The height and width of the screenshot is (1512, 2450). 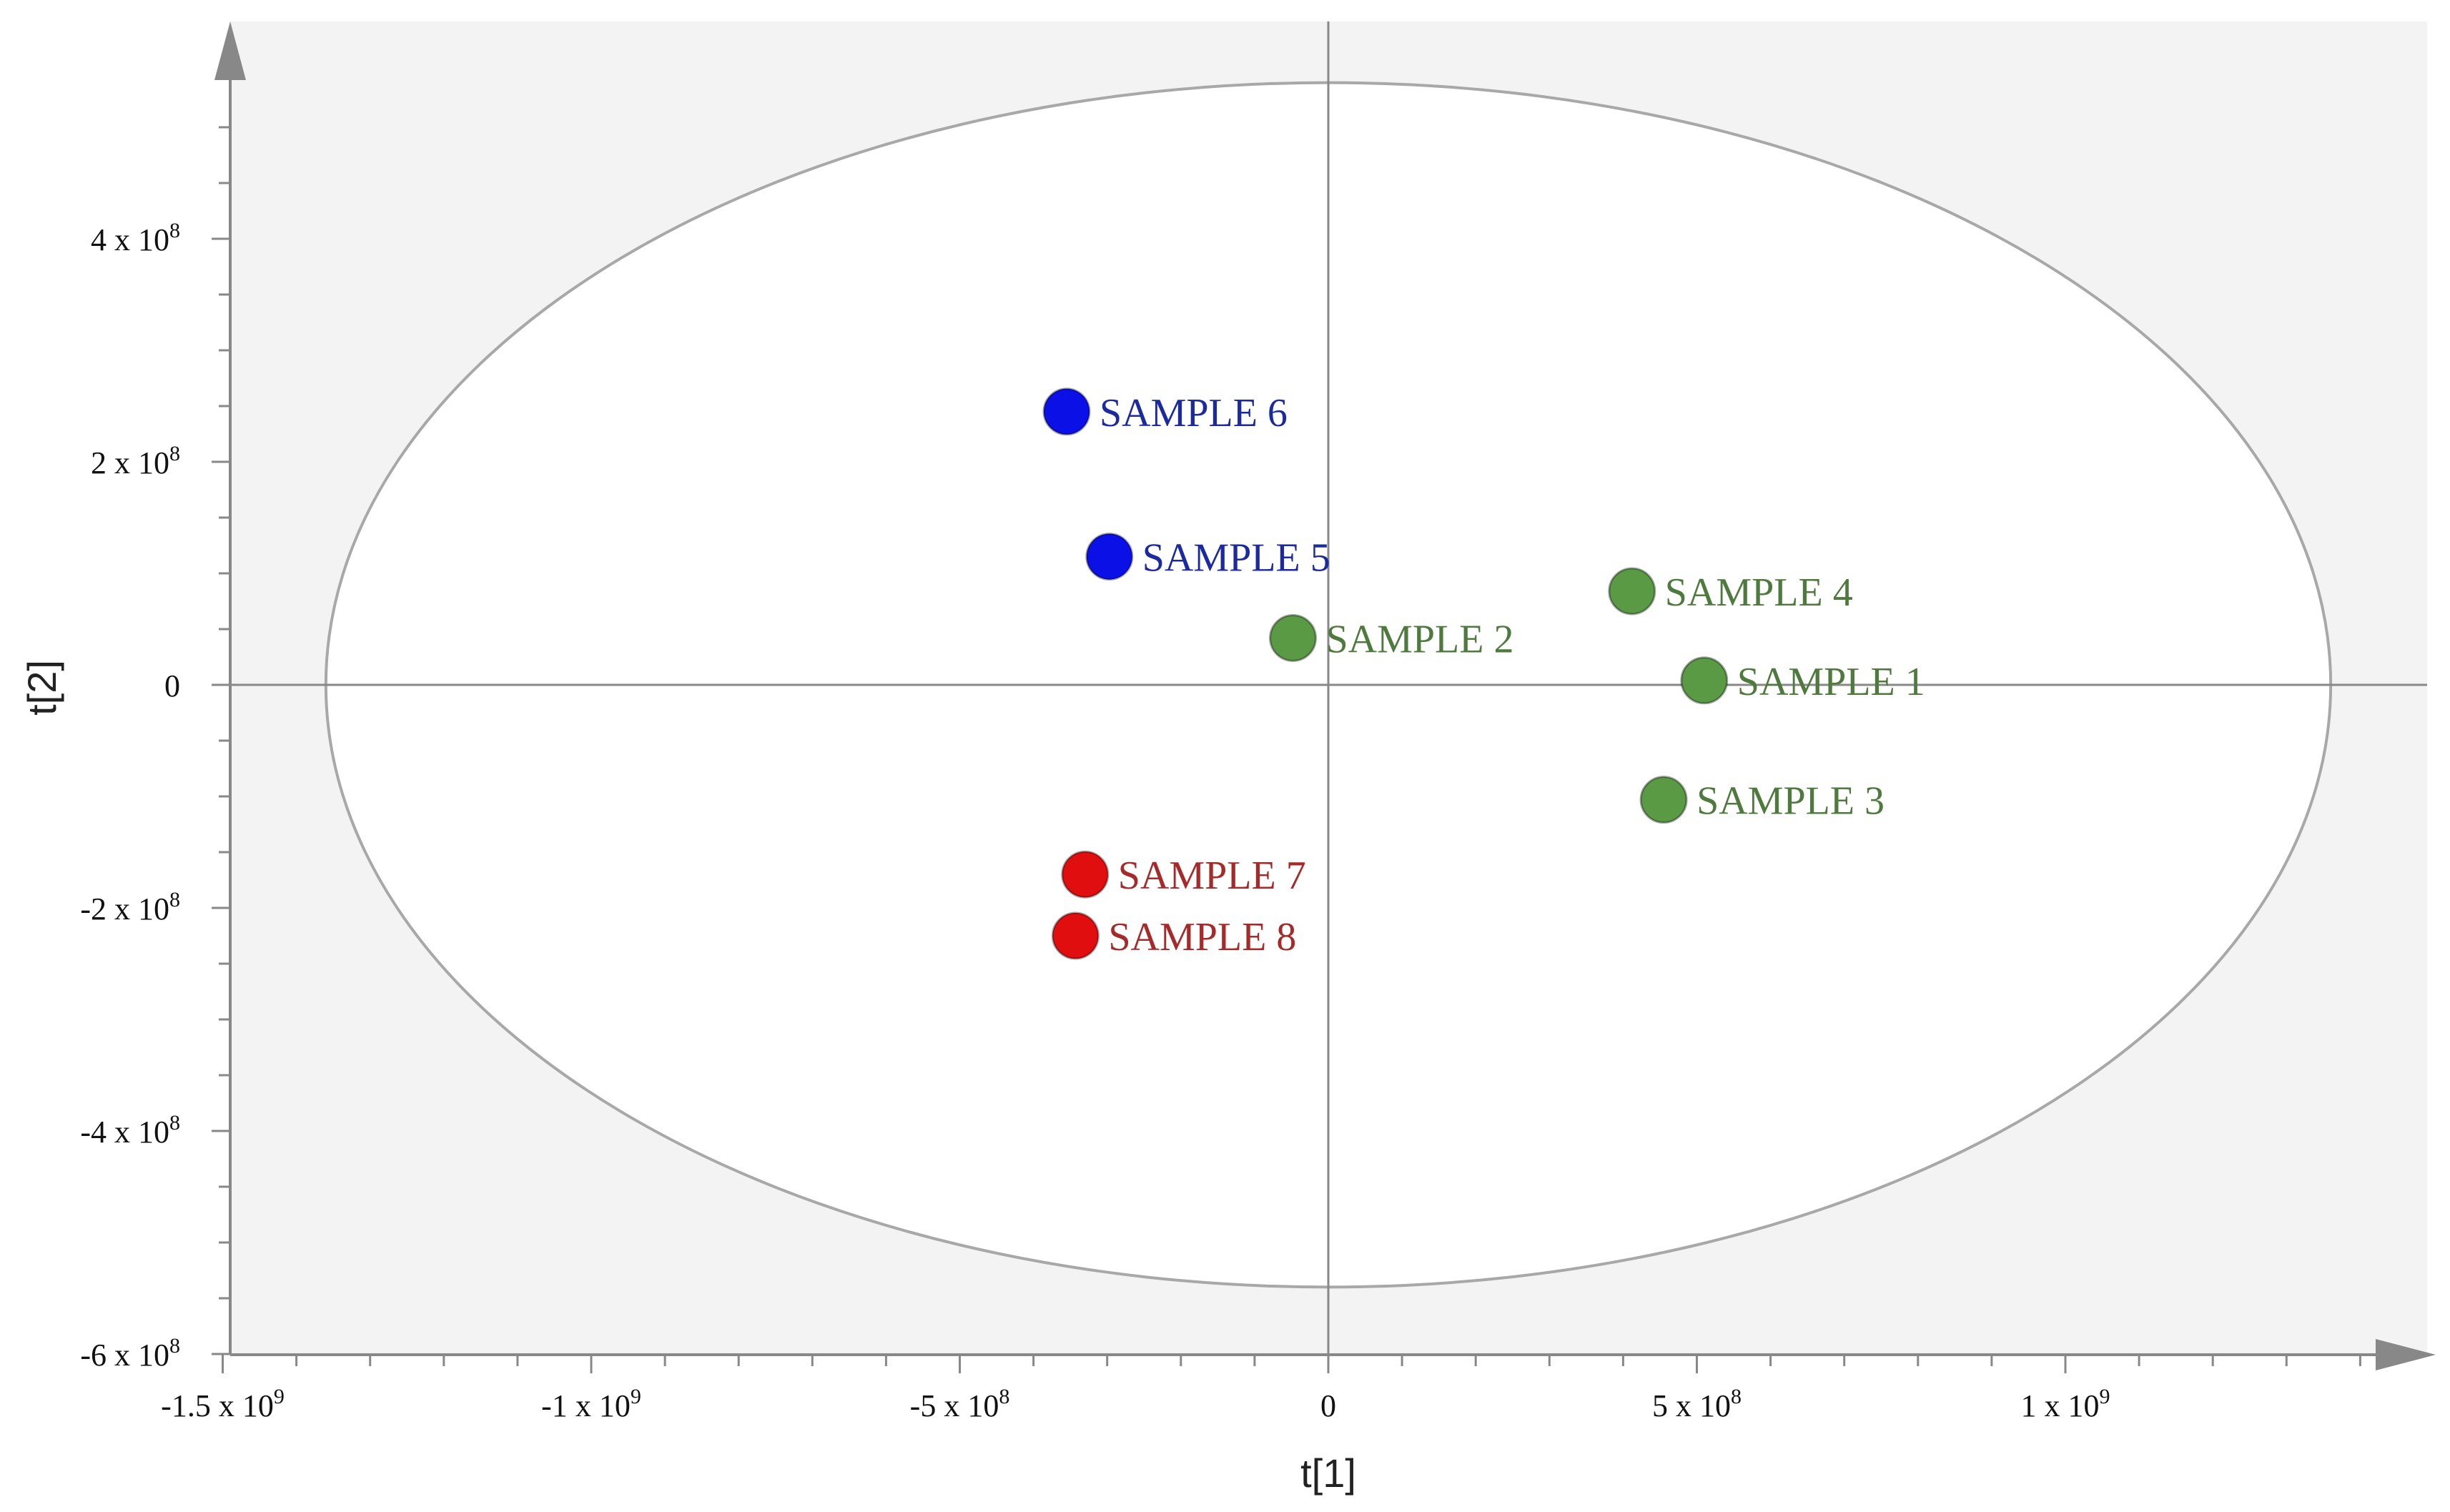 I want to click on x-axis-title: t[1], so click(x=1328, y=1473).